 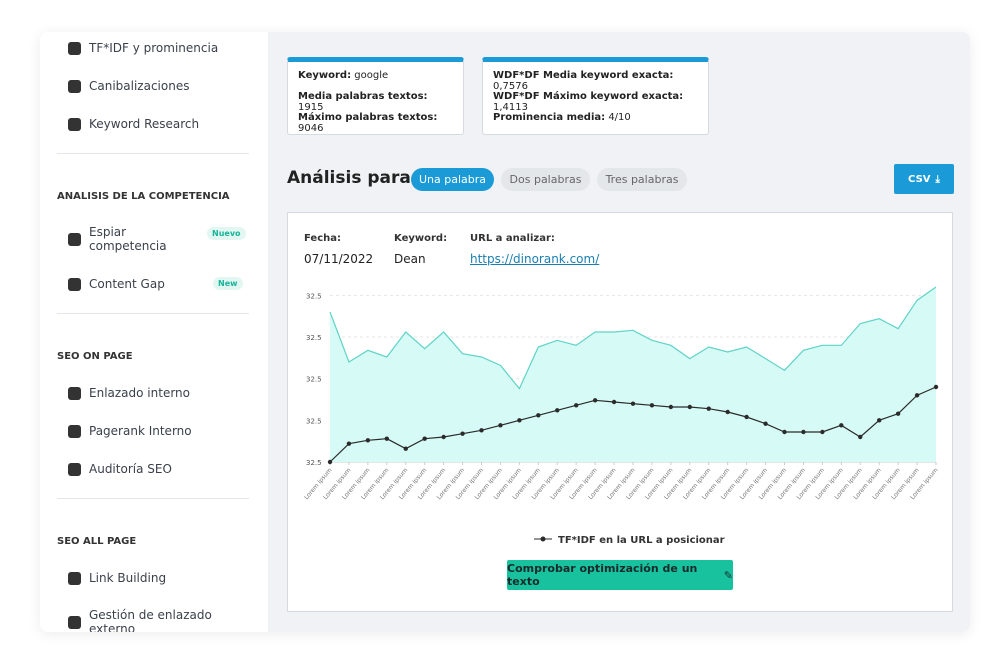 I want to click on nav-item: Canibalizaciones, so click(x=128, y=86).